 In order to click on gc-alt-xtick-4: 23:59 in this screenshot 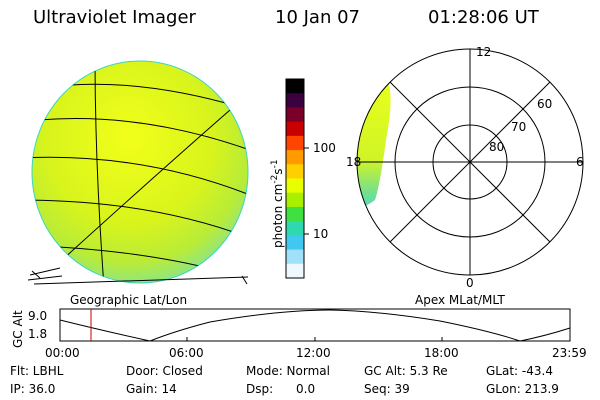, I will do `click(569, 353)`.